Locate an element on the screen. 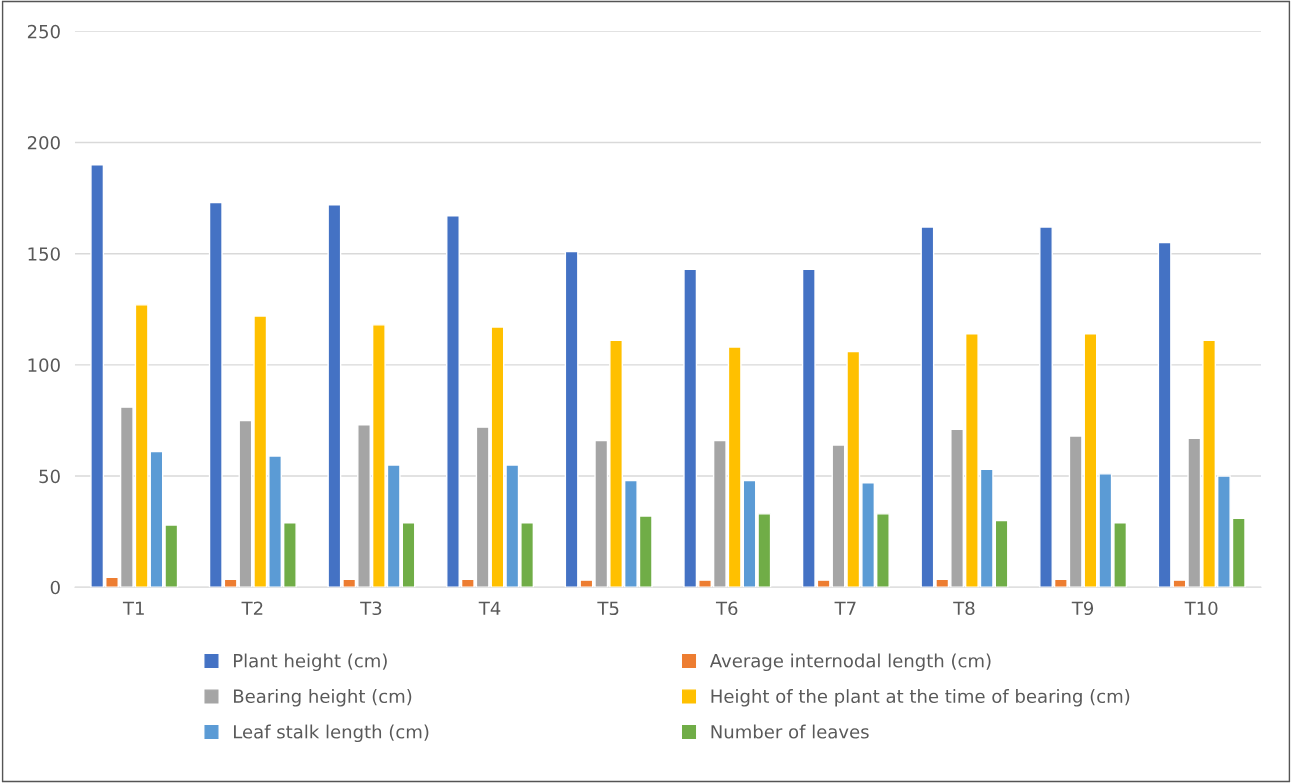  x-tick-label: T9 is located at coordinates (1082, 608).